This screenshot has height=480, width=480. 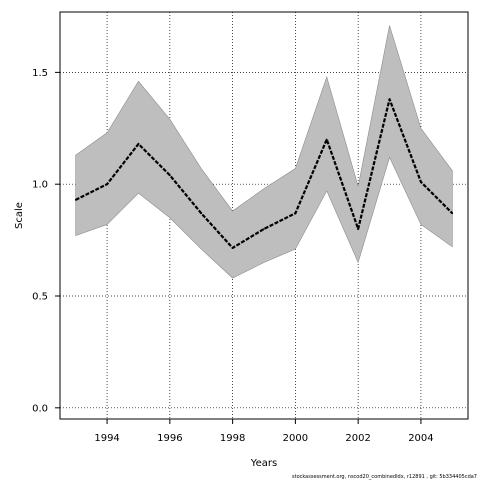 What do you see at coordinates (420, 438) in the screenshot?
I see `x-tick-label: 2004` at bounding box center [420, 438].